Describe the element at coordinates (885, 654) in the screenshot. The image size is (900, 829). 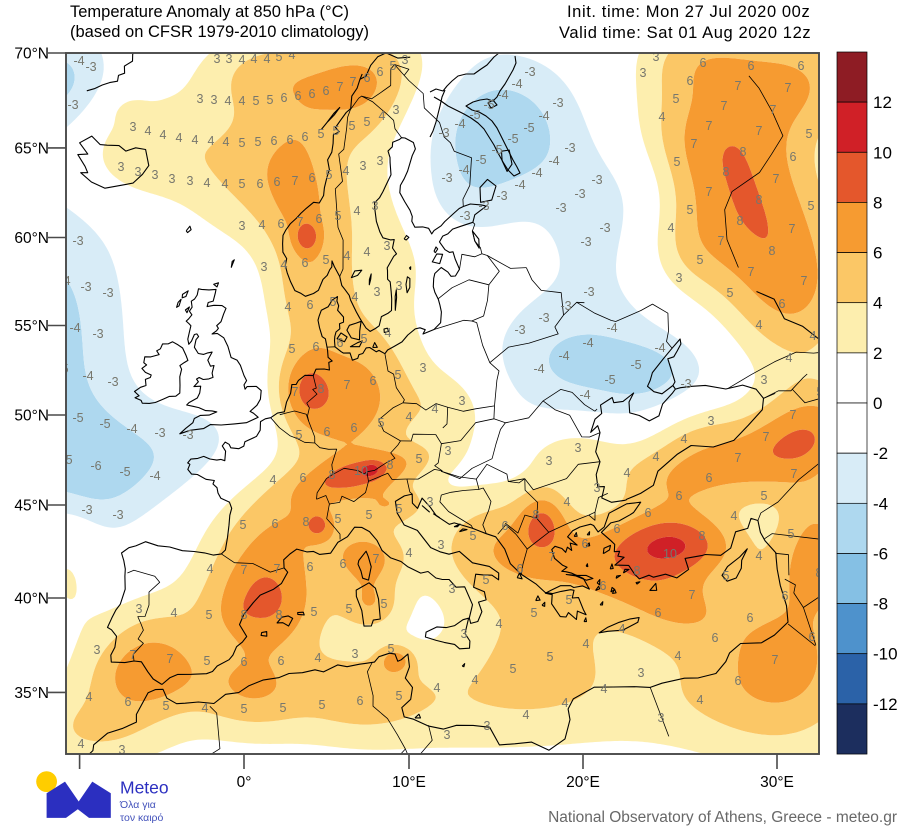
I see `svg-text: -10` at that location.